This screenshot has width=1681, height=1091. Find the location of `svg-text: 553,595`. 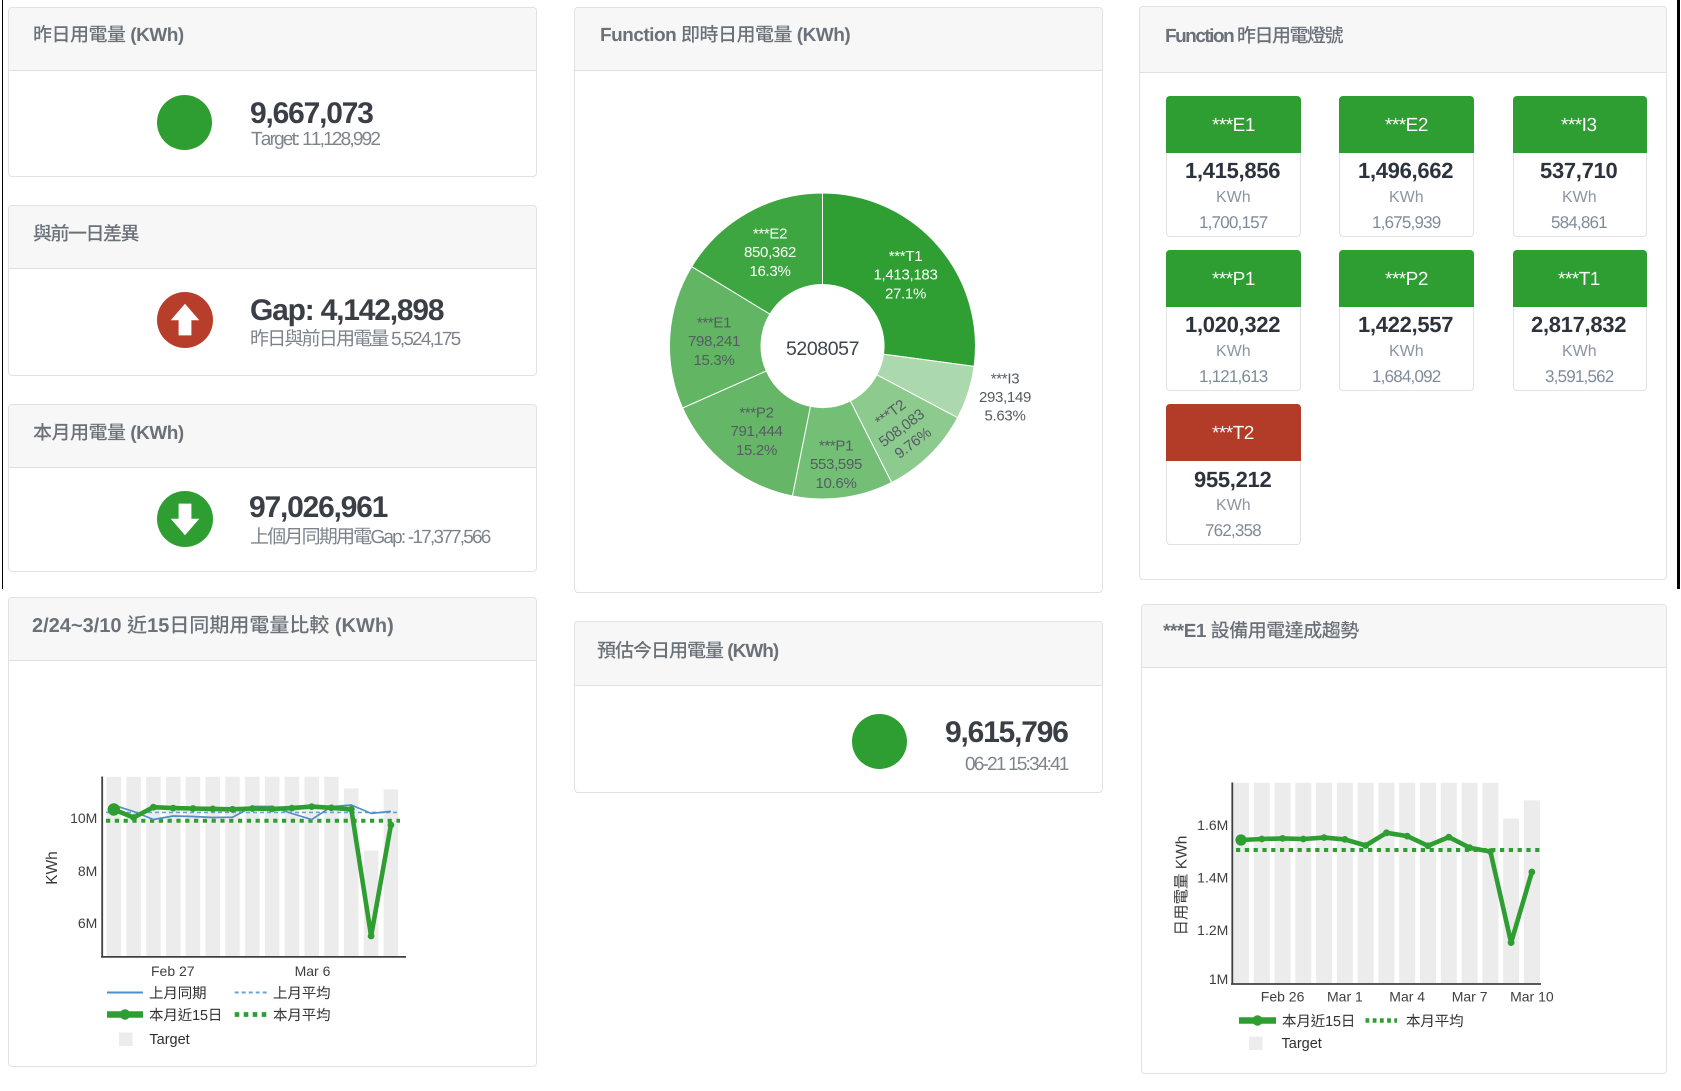

svg-text: 553,595 is located at coordinates (836, 464).